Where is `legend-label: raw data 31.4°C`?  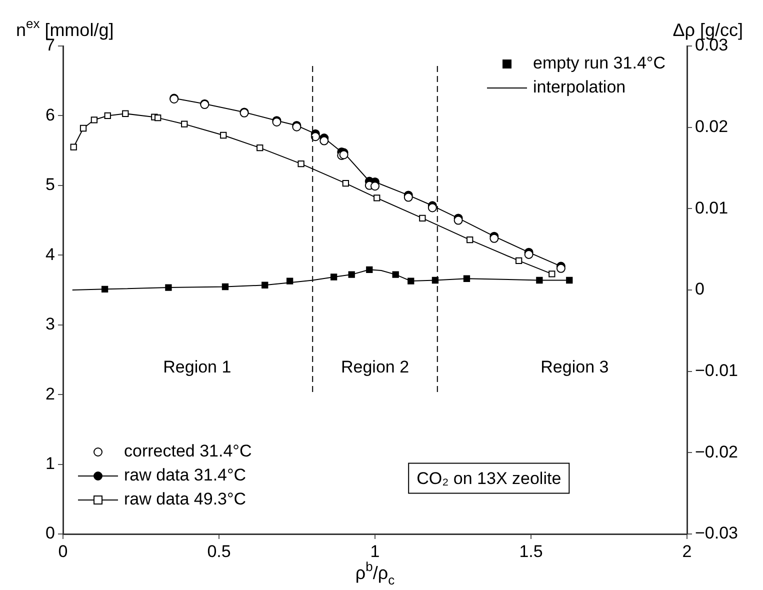 legend-label: raw data 31.4°C is located at coordinates (185, 475).